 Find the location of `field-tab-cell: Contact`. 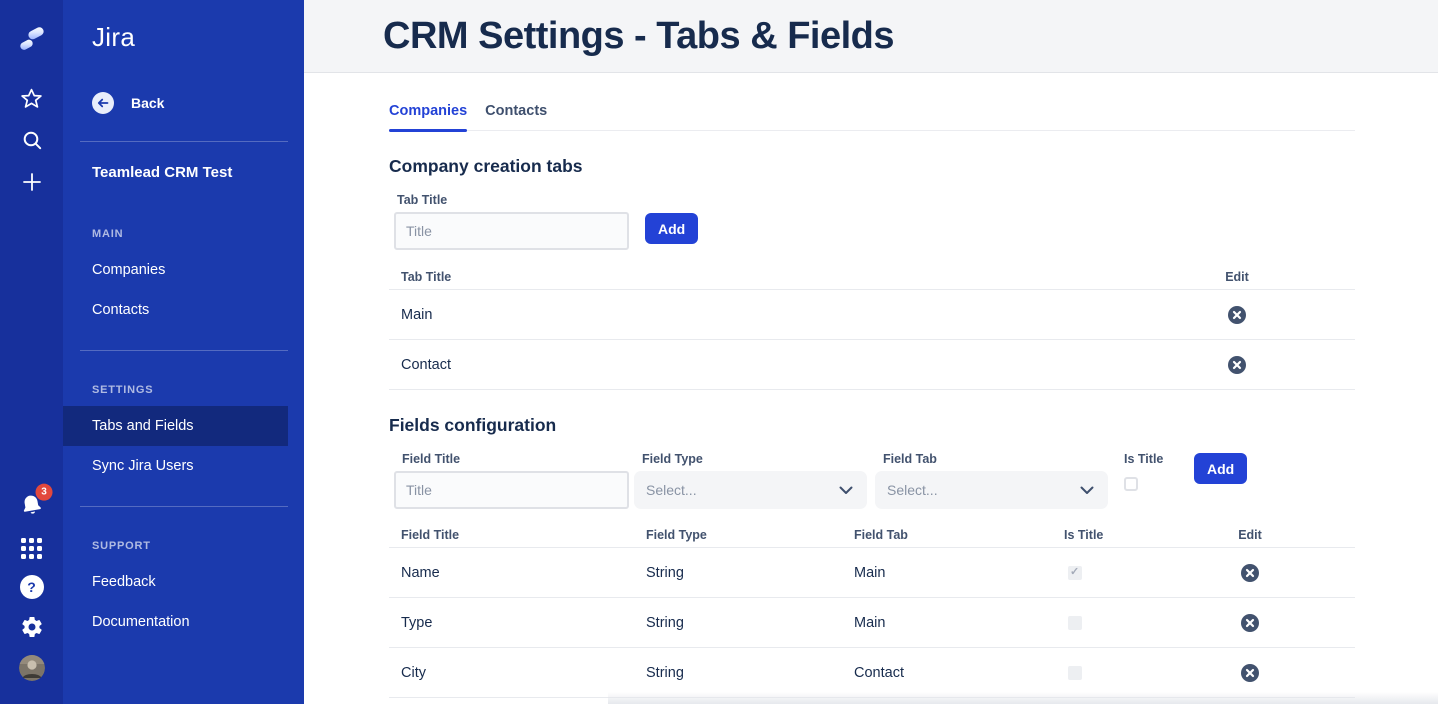

field-tab-cell: Contact is located at coordinates (879, 672).